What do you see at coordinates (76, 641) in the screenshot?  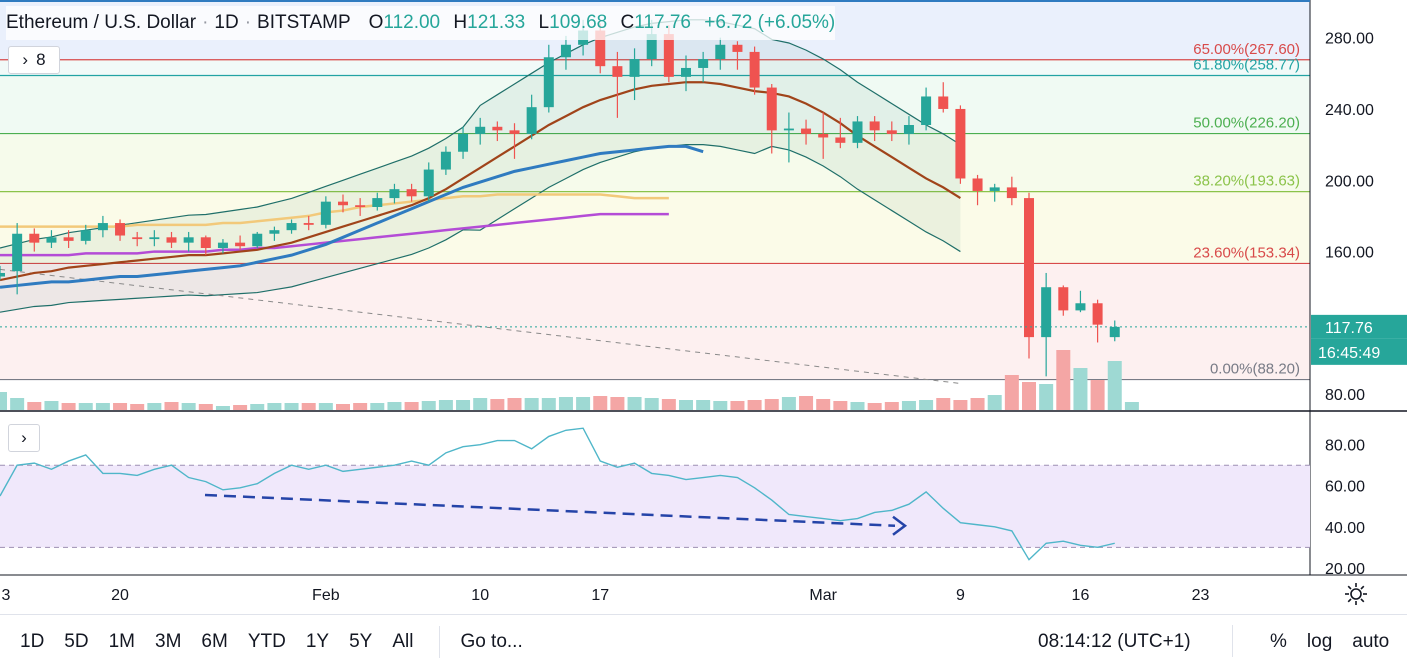 I see `range-5d: 5D` at bounding box center [76, 641].